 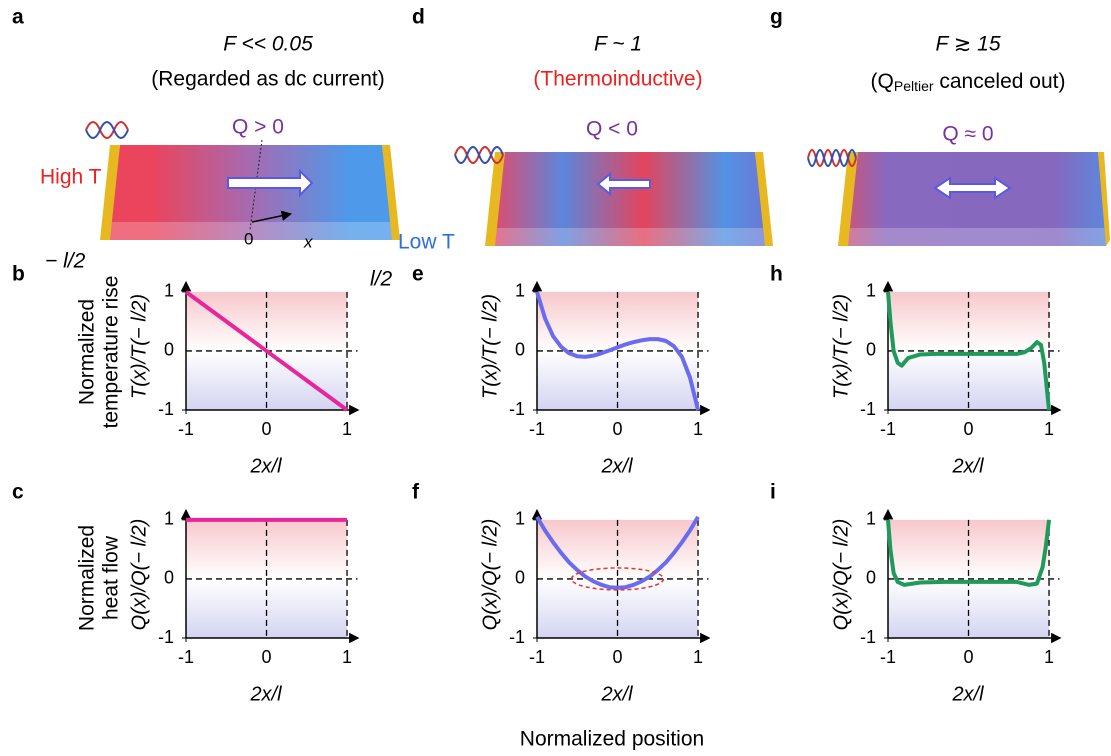 I want to click on panel-label: b, so click(x=18, y=274).